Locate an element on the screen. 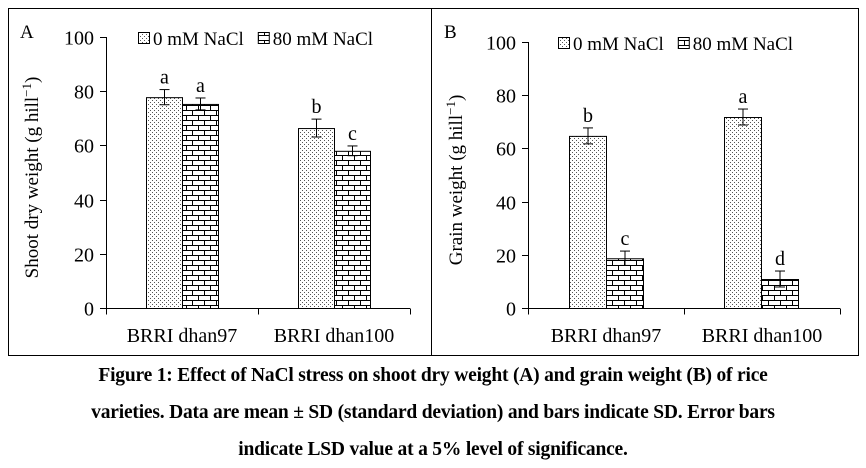  y-axis-label: Grain weight (g hill−1) is located at coordinates (455, 180).